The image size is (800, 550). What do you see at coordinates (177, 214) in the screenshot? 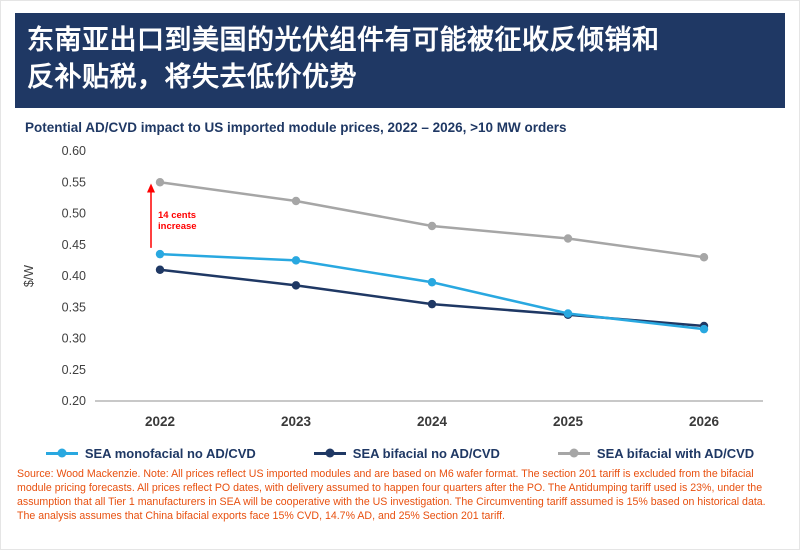
I see `svg-text: 14 cents` at bounding box center [177, 214].